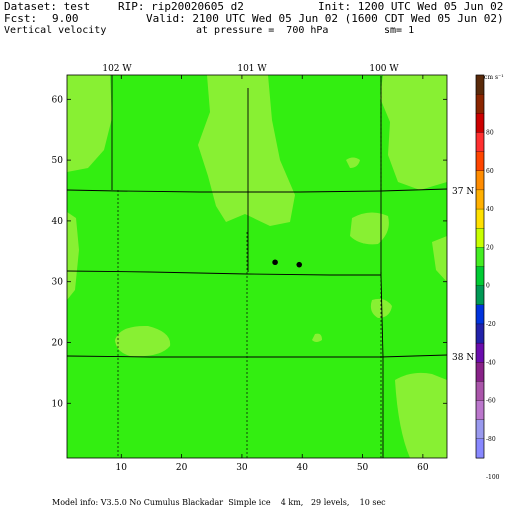  Describe the element at coordinates (490, 247) in the screenshot. I see `colorbar-label: 20` at that location.